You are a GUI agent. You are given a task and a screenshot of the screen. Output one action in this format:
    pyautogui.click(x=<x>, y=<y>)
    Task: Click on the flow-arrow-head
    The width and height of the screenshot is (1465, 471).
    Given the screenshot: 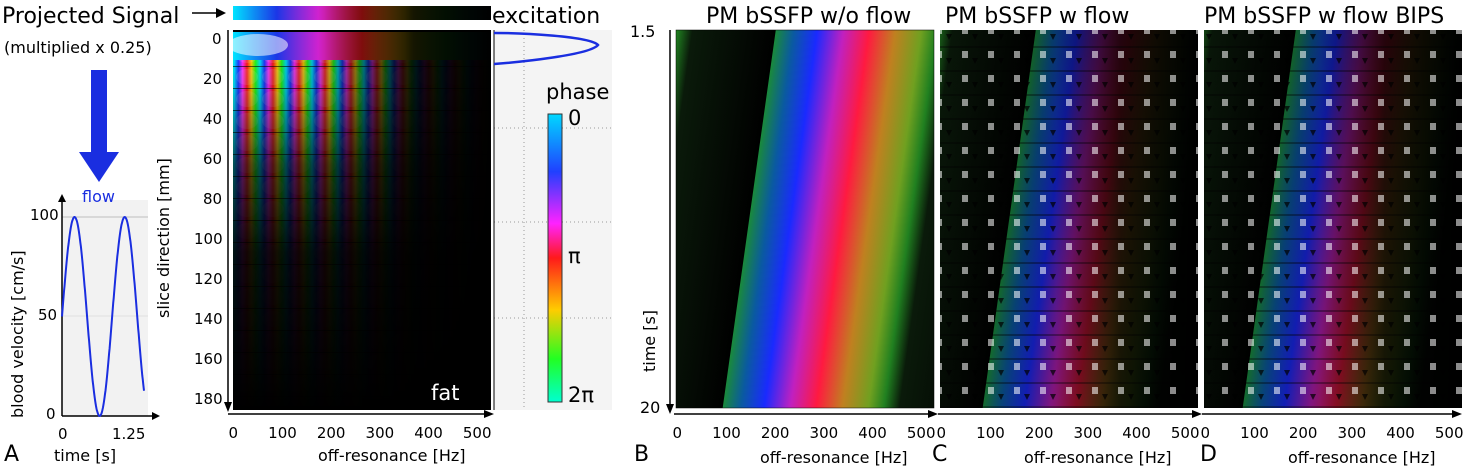 What is the action you would take?
    pyautogui.click(x=99, y=167)
    